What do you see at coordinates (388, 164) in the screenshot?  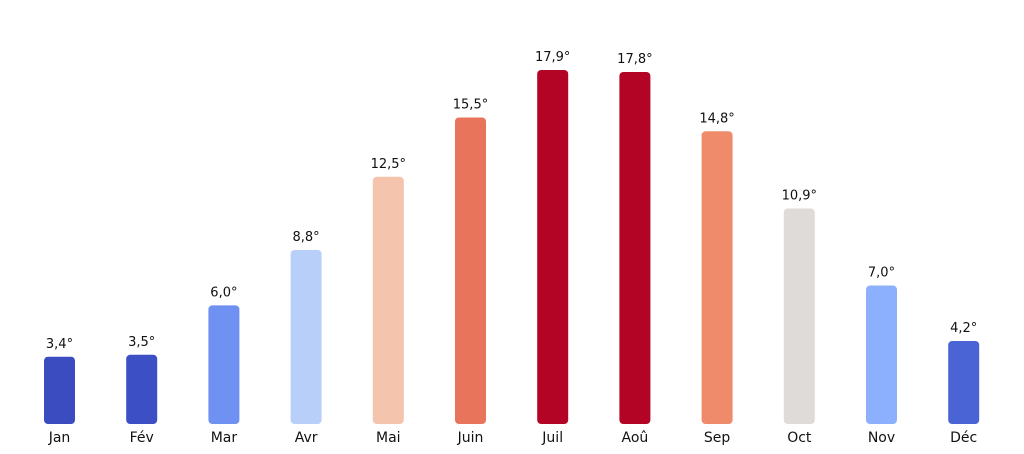 I see `bar-value-label-5: 12,5°` at bounding box center [388, 164].